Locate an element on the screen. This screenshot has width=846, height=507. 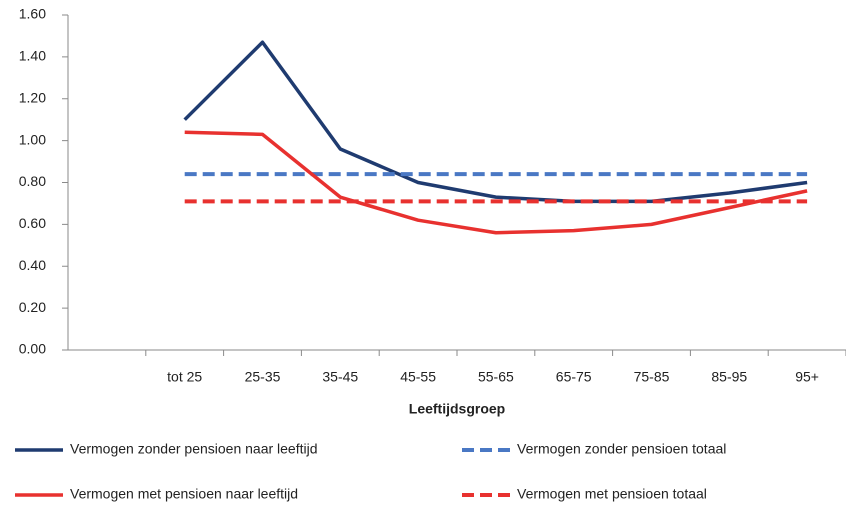
x-tick-label: 85-95 is located at coordinates (729, 377).